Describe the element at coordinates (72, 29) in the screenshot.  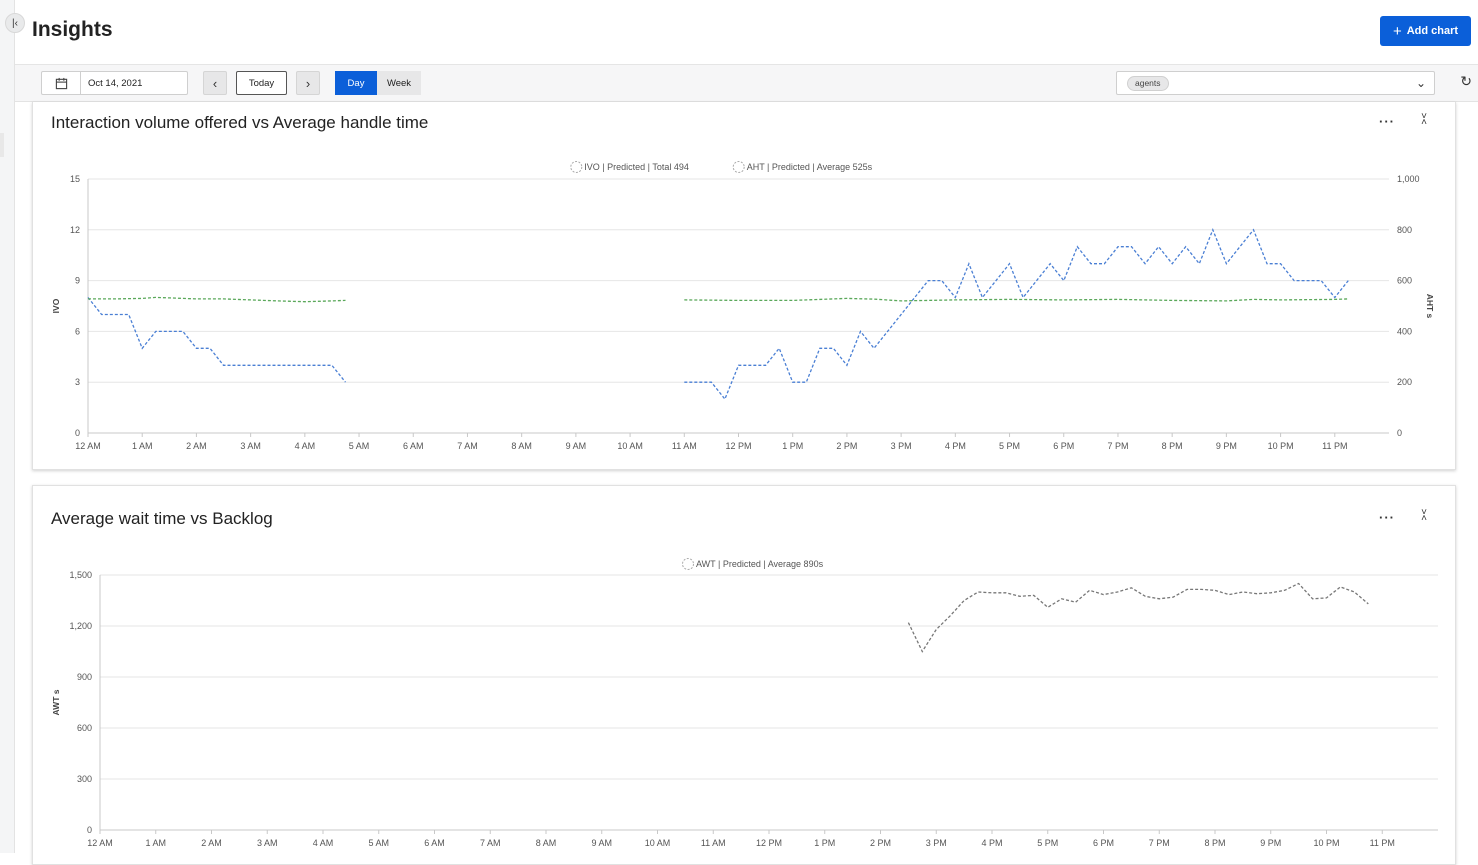
I see `page-title: Insights` at that location.